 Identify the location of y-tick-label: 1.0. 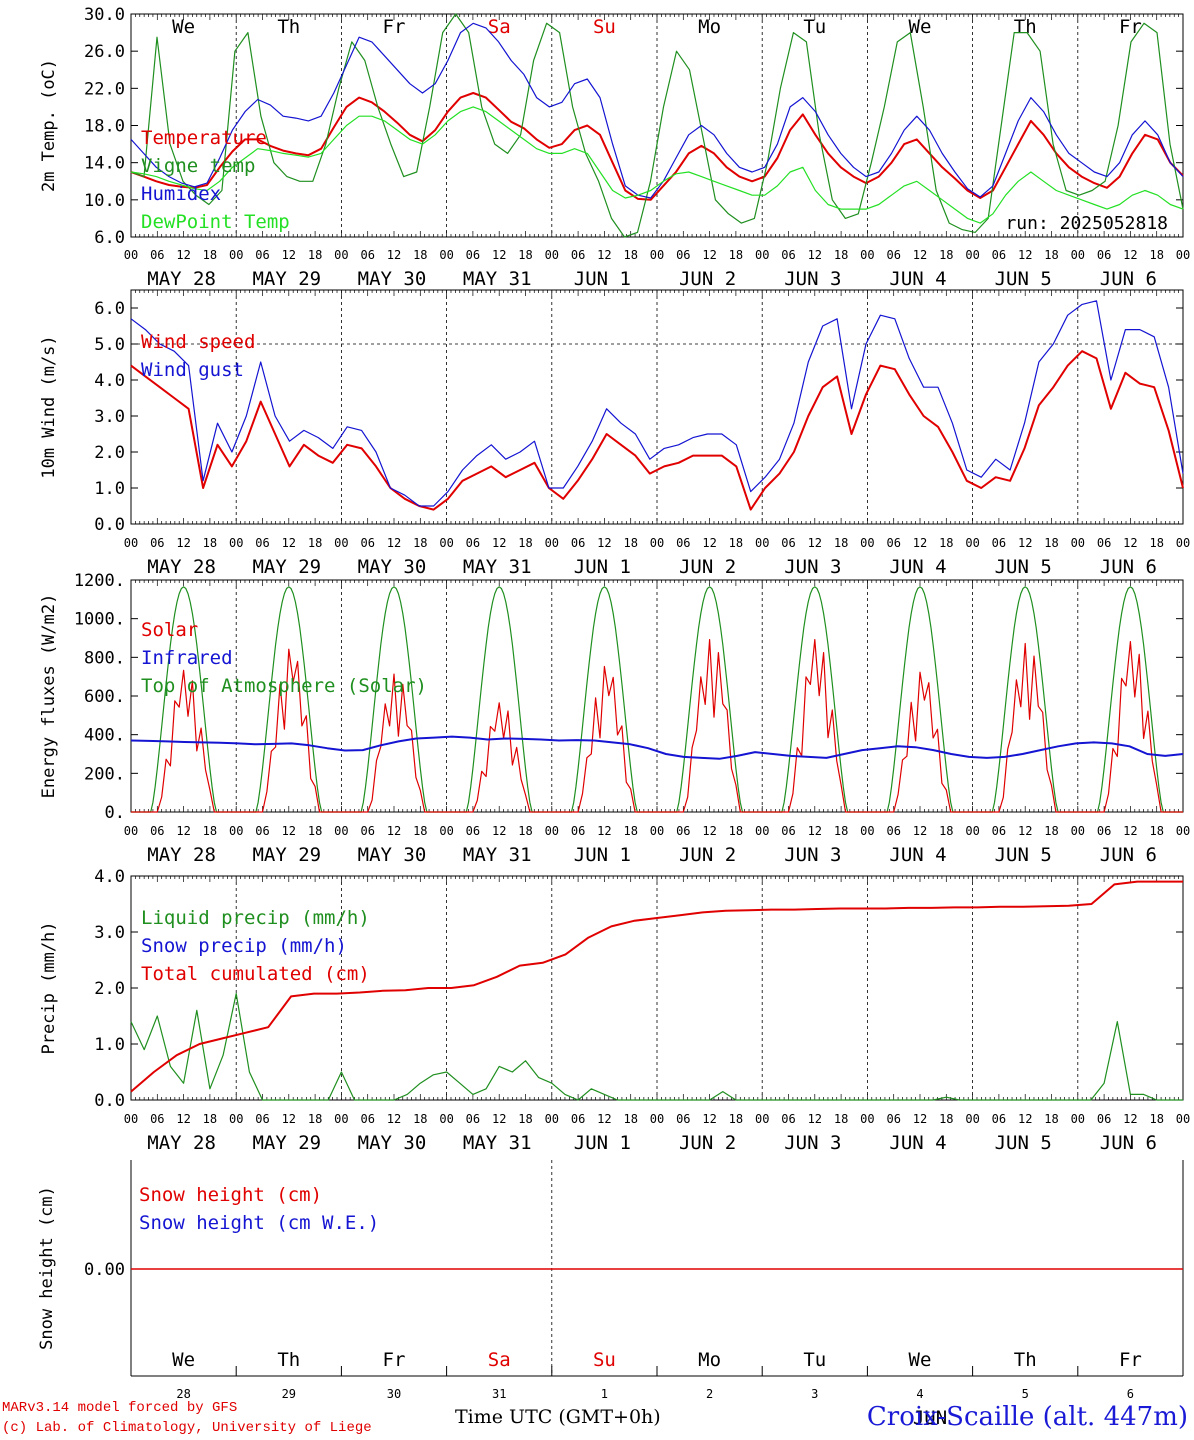
(109, 1045).